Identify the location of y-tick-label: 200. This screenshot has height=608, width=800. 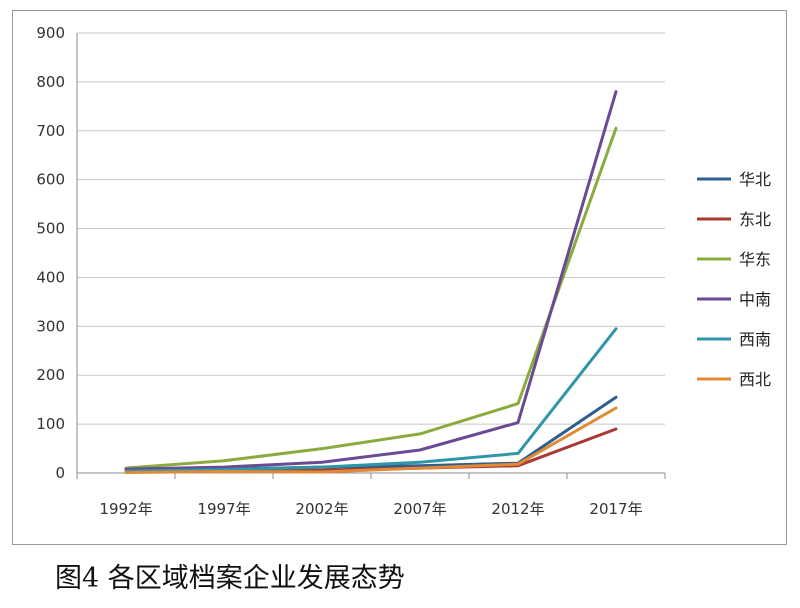
(50, 375).